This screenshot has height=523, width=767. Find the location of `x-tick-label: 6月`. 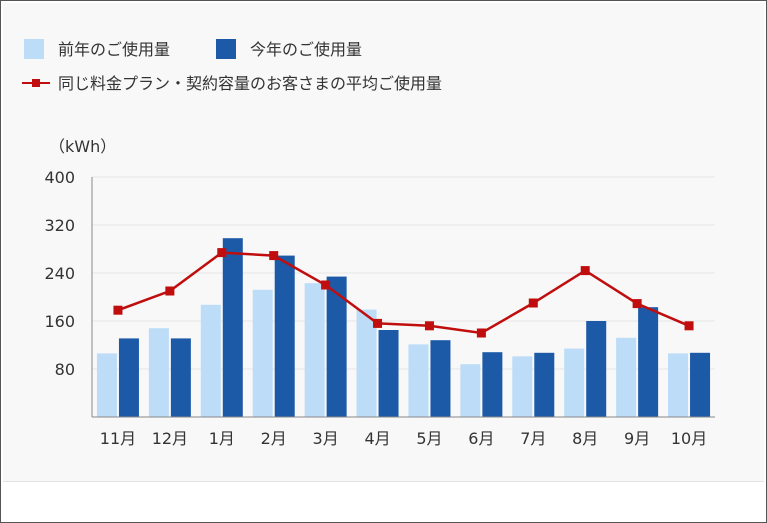

x-tick-label: 6月 is located at coordinates (481, 438).